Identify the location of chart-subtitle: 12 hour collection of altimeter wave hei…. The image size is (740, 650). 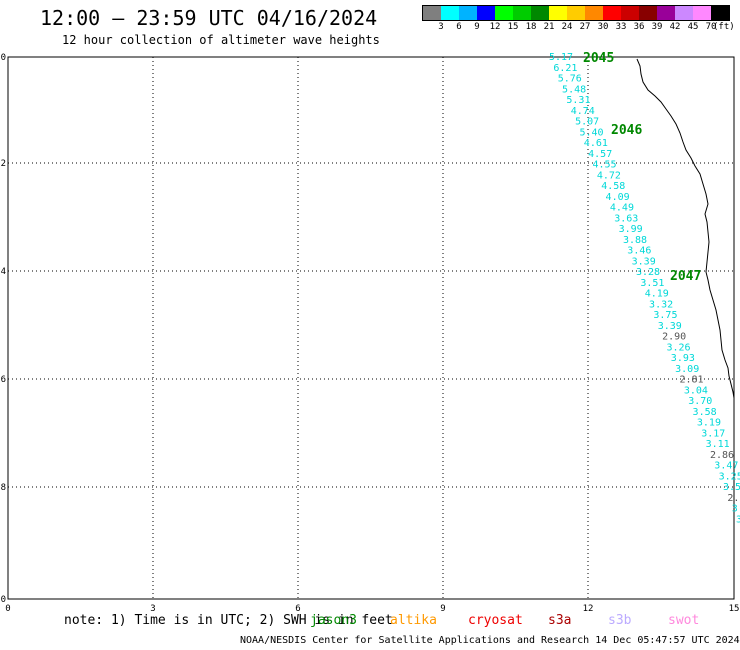
(221, 40).